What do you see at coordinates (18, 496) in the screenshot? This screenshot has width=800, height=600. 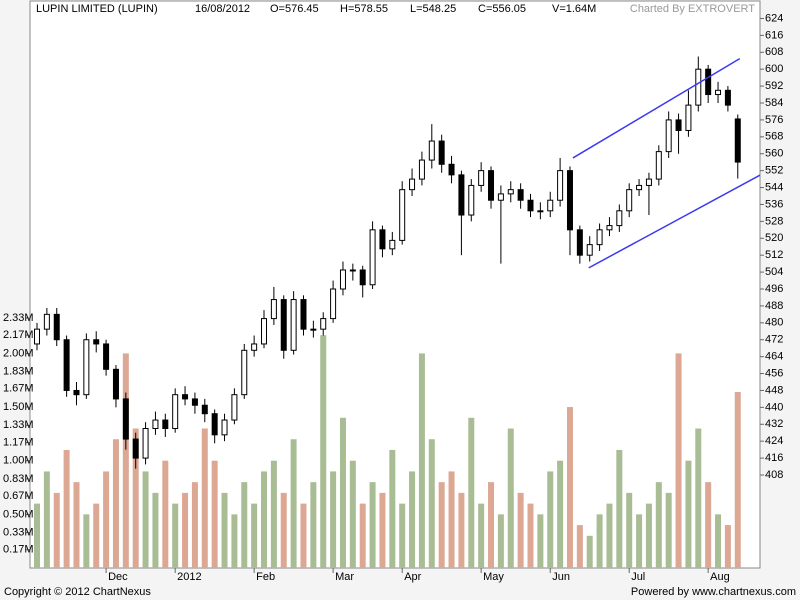 I see `volume-tick-label: 0.67M` at bounding box center [18, 496].